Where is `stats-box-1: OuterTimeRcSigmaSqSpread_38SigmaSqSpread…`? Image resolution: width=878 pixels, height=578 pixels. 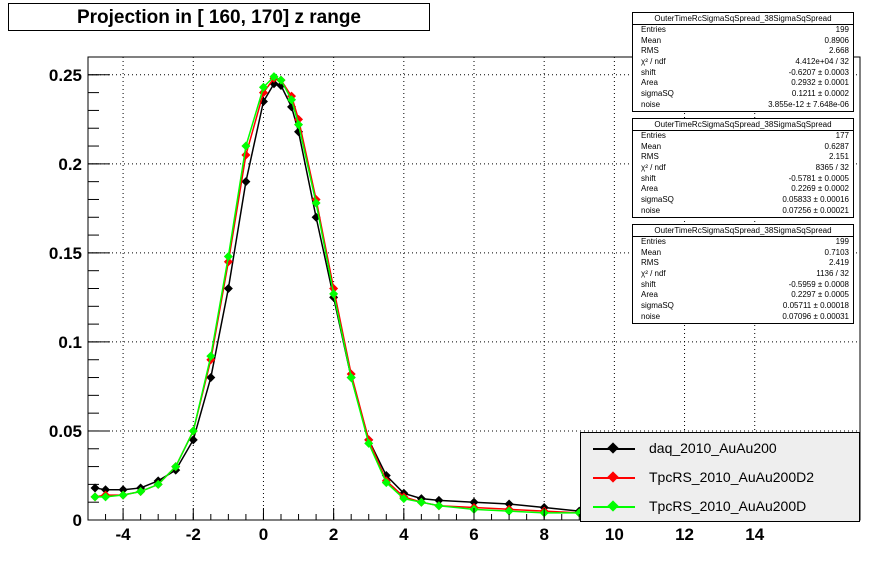
stats-box-1: OuterTimeRcSigmaSqSpread_38SigmaSqSpread… is located at coordinates (743, 62).